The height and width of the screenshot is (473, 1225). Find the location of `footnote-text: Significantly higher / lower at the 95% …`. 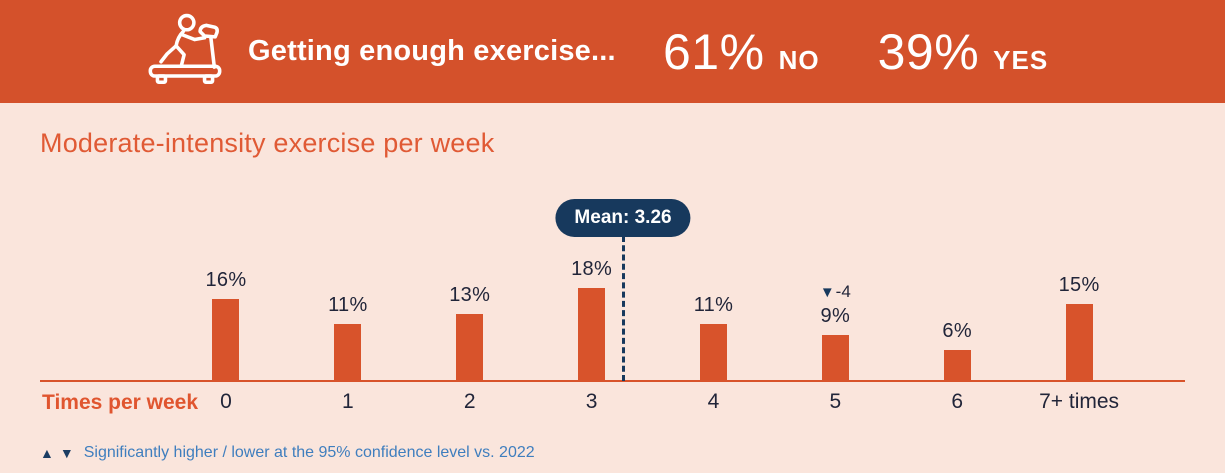

footnote-text: Significantly higher / lower at the 95% … is located at coordinates (309, 452).